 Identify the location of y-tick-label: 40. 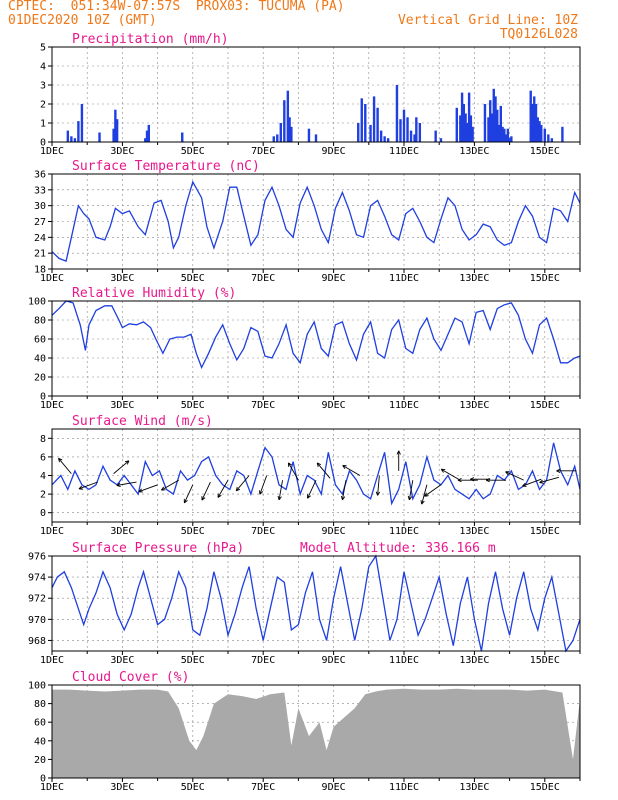
(40, 359).